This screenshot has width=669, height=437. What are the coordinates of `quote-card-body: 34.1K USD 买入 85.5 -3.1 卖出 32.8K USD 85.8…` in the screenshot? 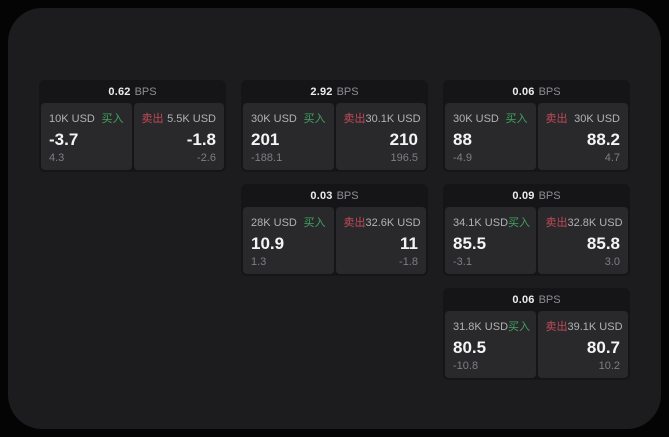 It's located at (536, 241).